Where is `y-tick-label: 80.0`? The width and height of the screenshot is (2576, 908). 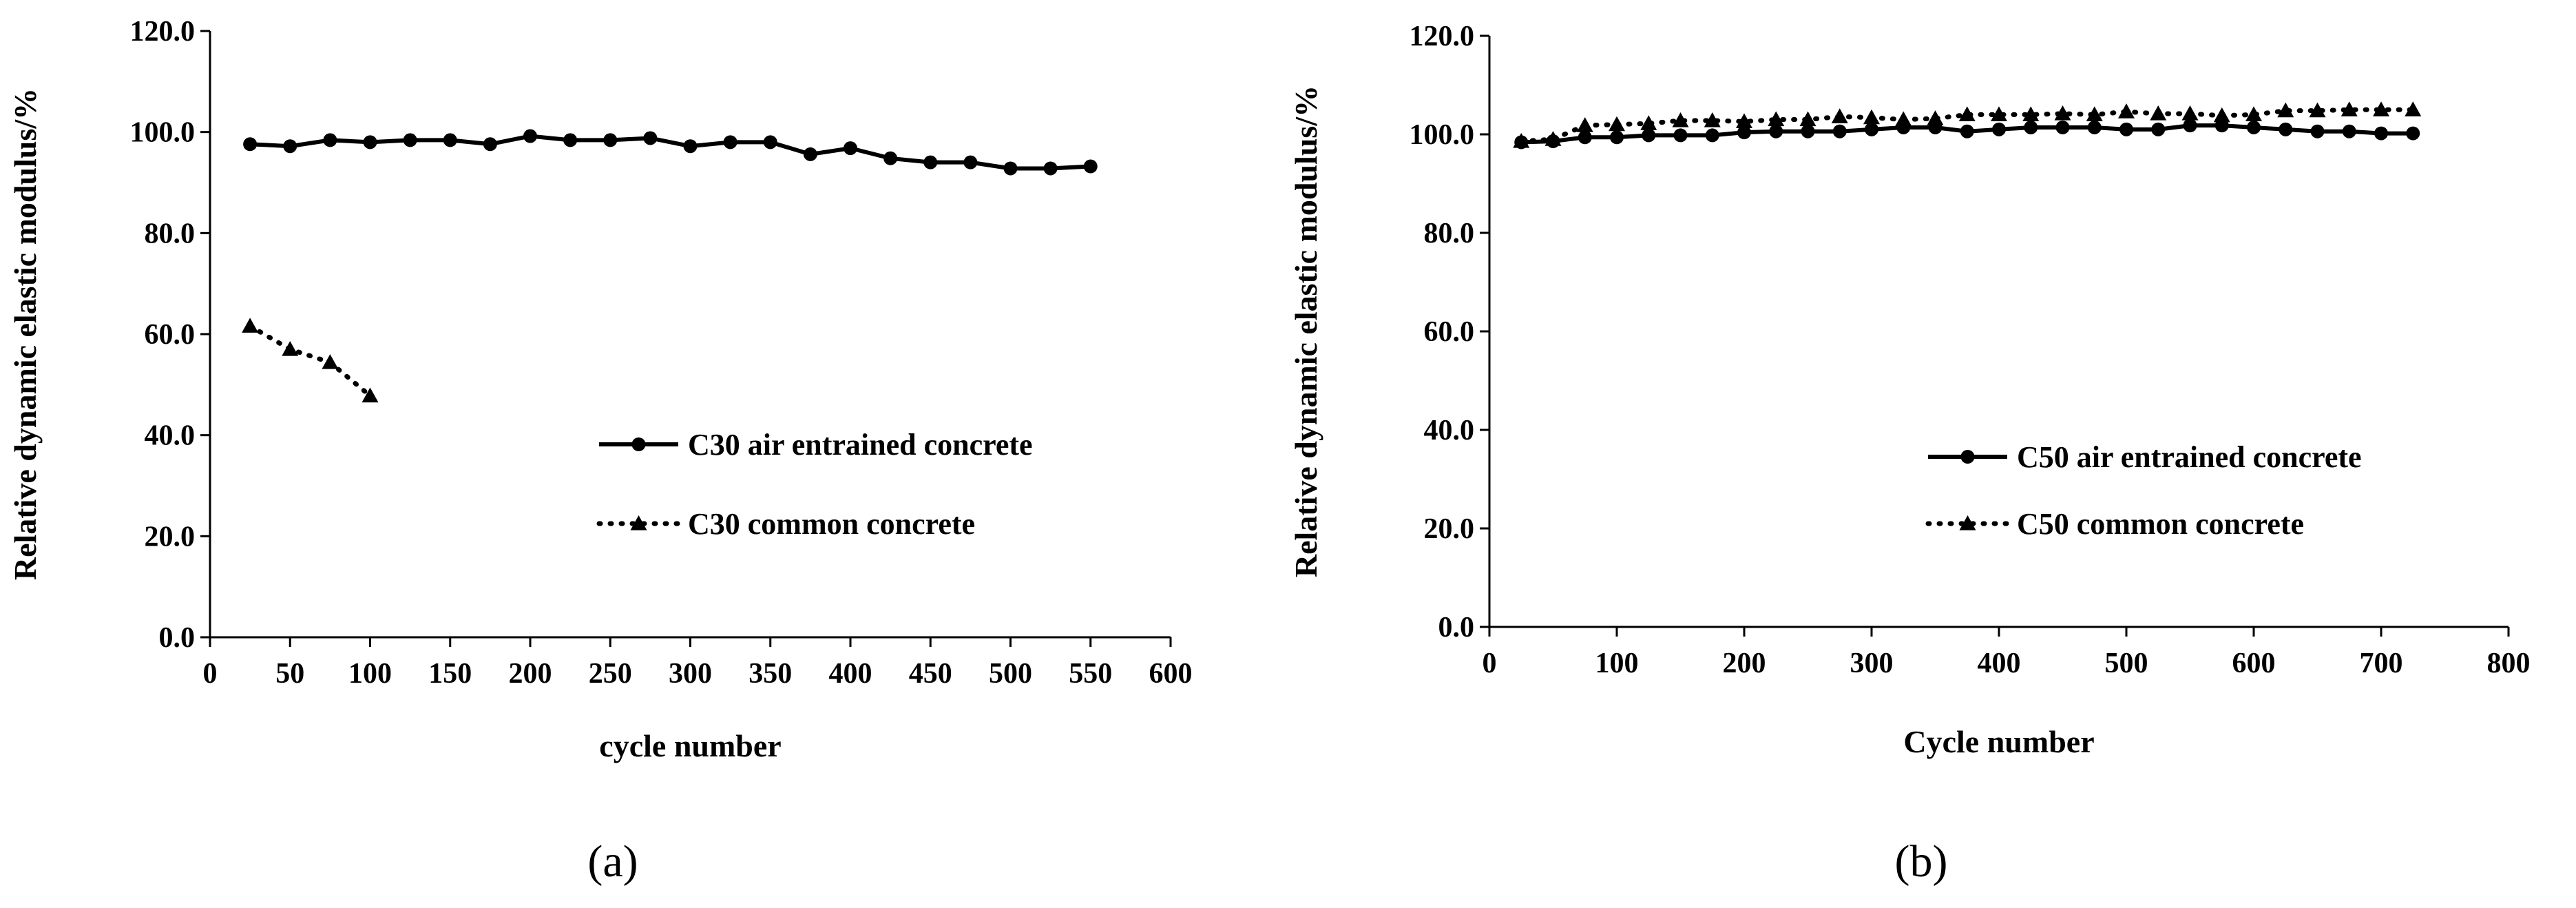
y-tick-label: 80.0 is located at coordinates (170, 234).